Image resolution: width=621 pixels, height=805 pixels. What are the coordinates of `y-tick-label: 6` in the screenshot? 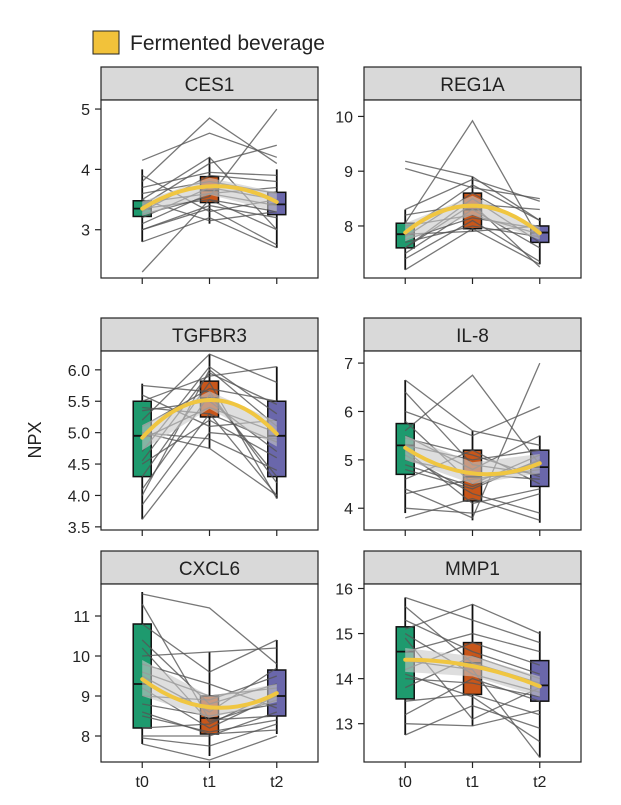 It's located at (348, 412).